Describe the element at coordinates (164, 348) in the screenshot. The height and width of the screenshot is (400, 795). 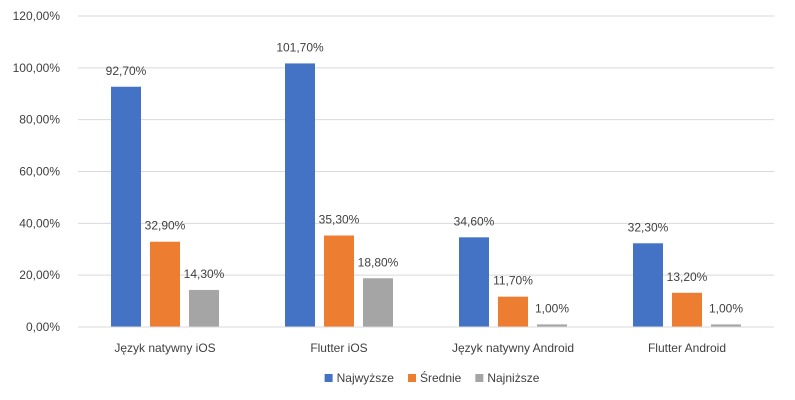
I see `x-tick-label: Język natywny iOS` at that location.